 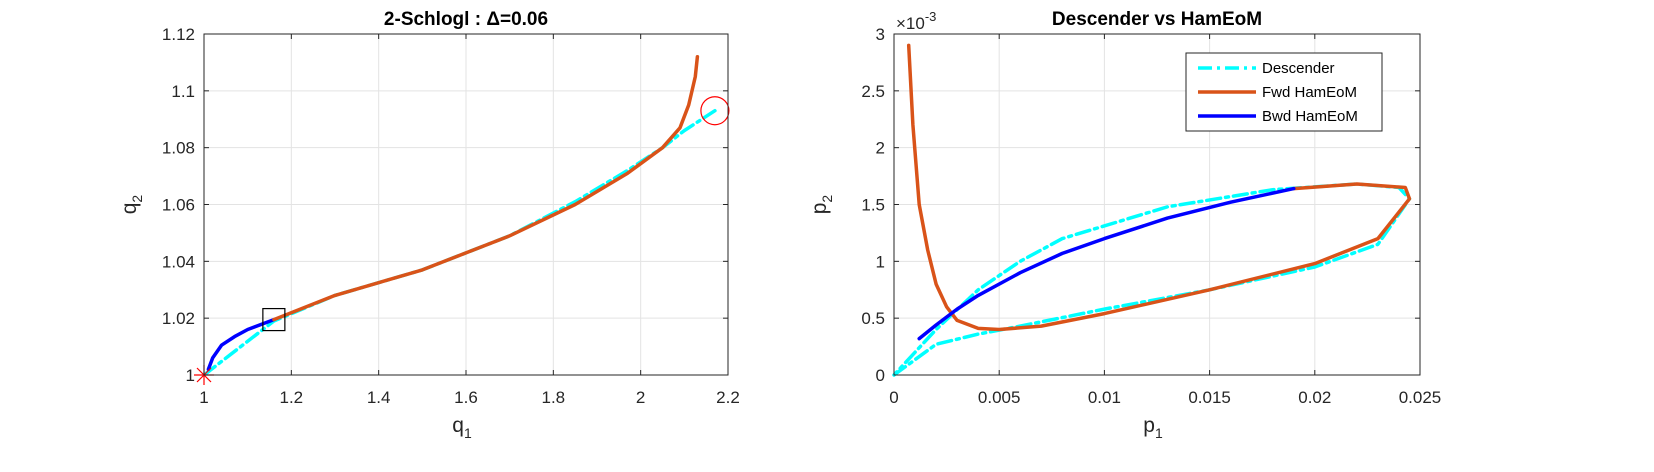 What do you see at coordinates (728, 397) in the screenshot?
I see `x-tick-label: 2.2` at bounding box center [728, 397].